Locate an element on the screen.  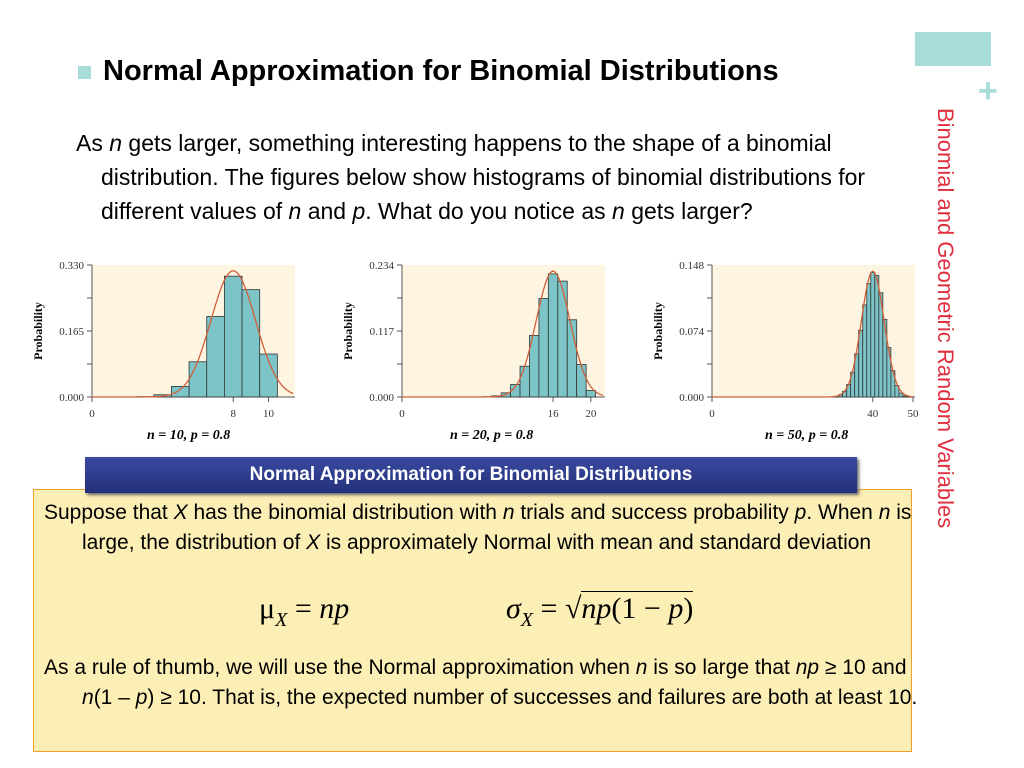
histogram-n50: 0.148 0.074 0.000 0 40 50 Probability is located at coordinates (785, 340).